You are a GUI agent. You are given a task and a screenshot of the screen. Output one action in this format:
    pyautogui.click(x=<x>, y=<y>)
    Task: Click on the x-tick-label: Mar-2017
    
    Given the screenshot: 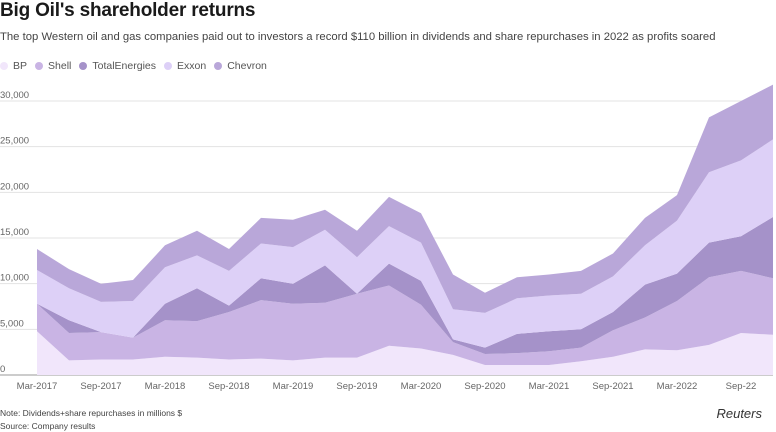 What is the action you would take?
    pyautogui.click(x=37, y=386)
    